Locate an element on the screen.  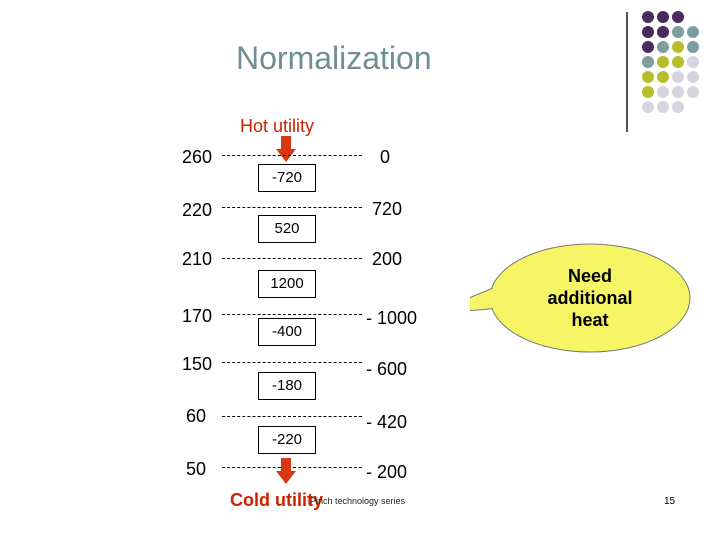
temperature-label: 210 is located at coordinates (196, 259).